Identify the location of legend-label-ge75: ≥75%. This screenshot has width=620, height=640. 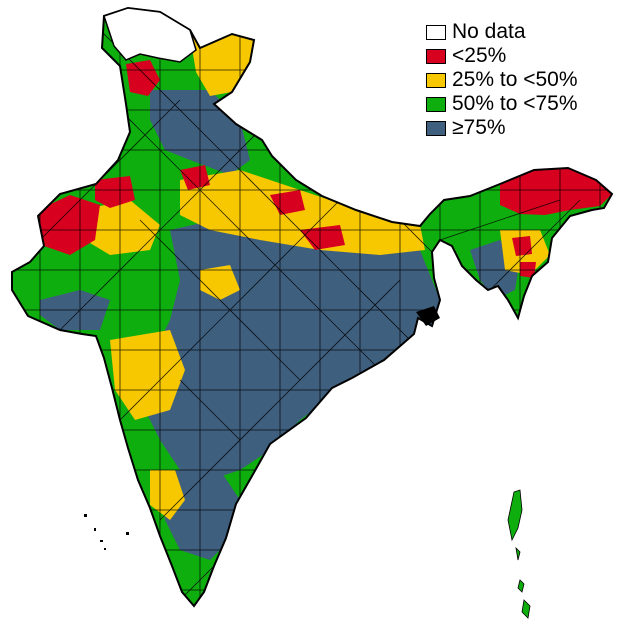
(479, 127).